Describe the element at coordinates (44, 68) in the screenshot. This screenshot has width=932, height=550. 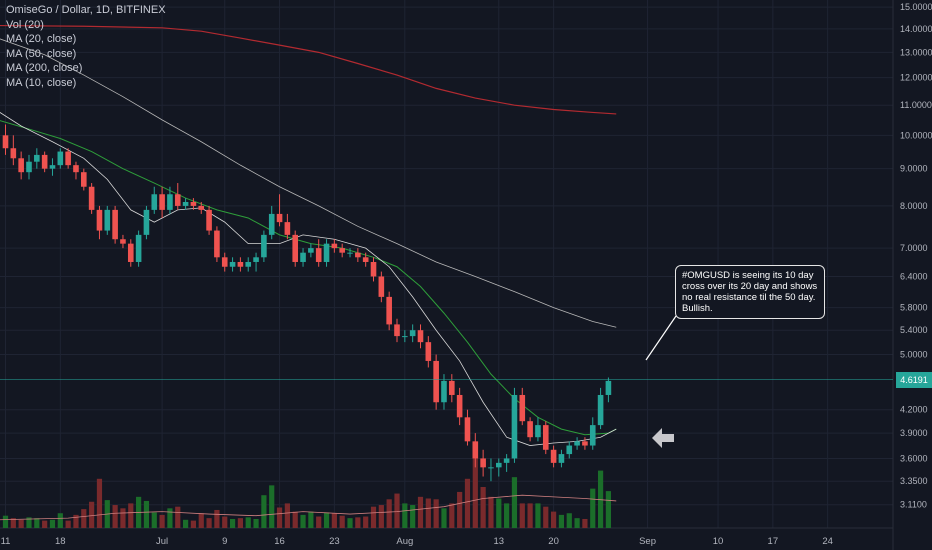
I see `indicator-label-ma200: MA (200, close)` at that location.